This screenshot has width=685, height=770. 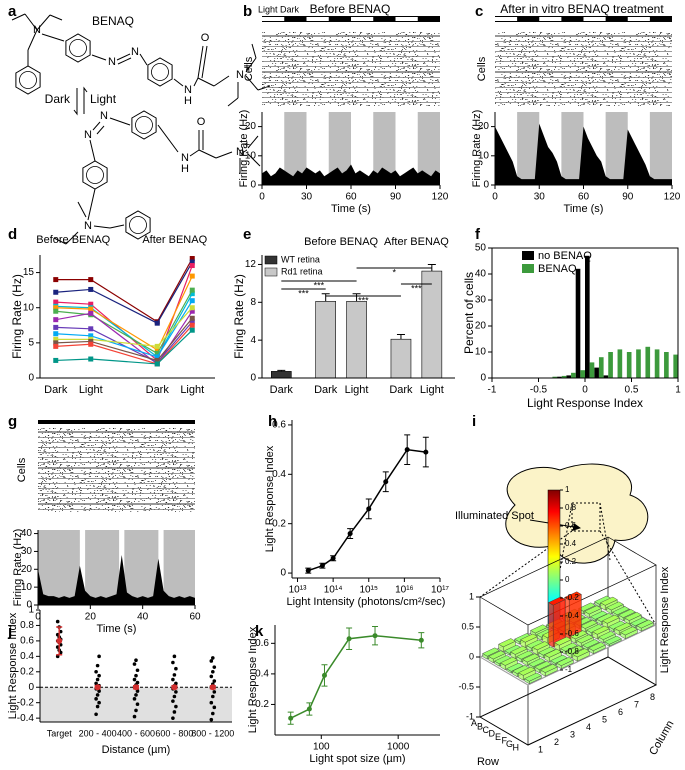 What do you see at coordinates (12, 421) in the screenshot?
I see `panel-letter: g` at bounding box center [12, 421].